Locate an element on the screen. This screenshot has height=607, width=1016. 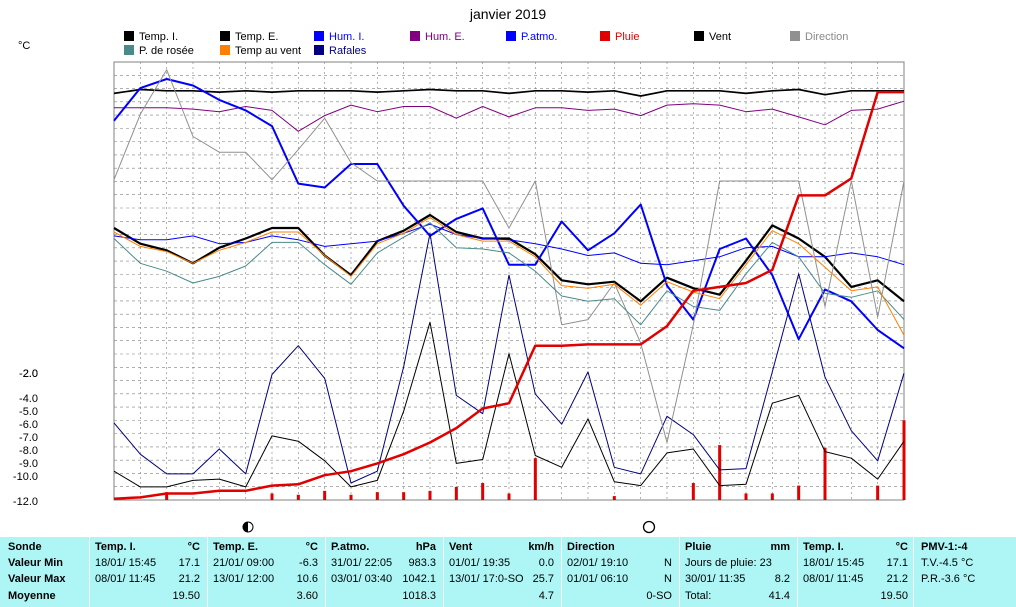
stat-max-date: 01/01/ 06:10 is located at coordinates (598, 579).